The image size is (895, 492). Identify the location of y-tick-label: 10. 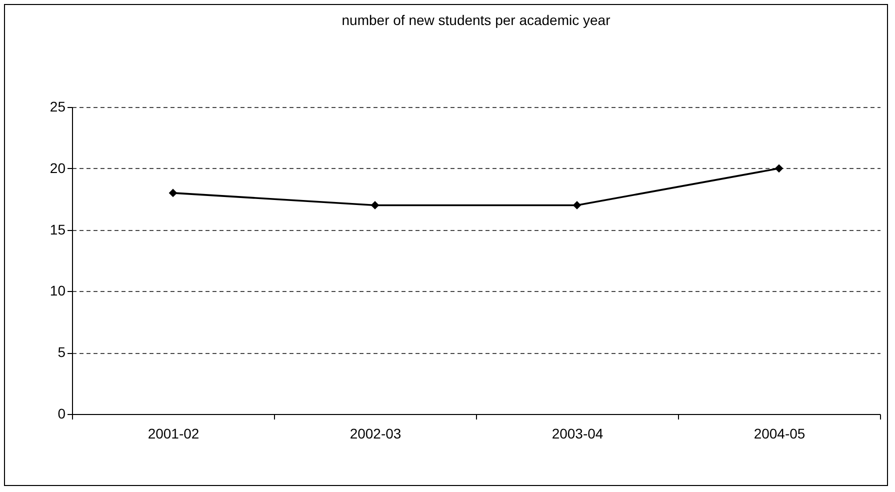
(58, 290).